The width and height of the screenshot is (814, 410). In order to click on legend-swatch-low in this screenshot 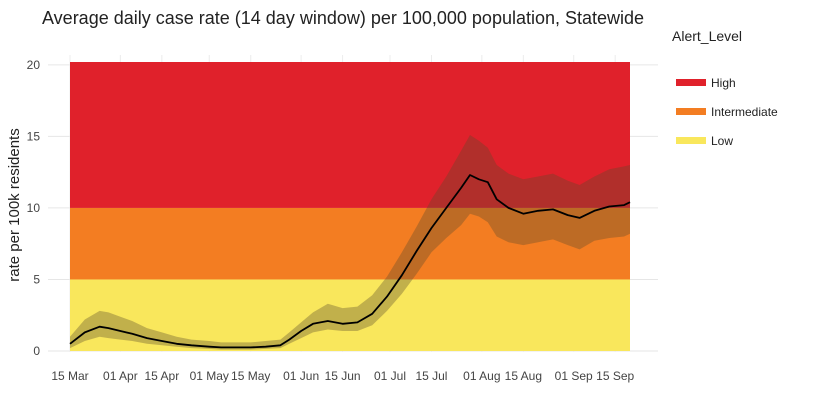, I will do `click(691, 140)`.